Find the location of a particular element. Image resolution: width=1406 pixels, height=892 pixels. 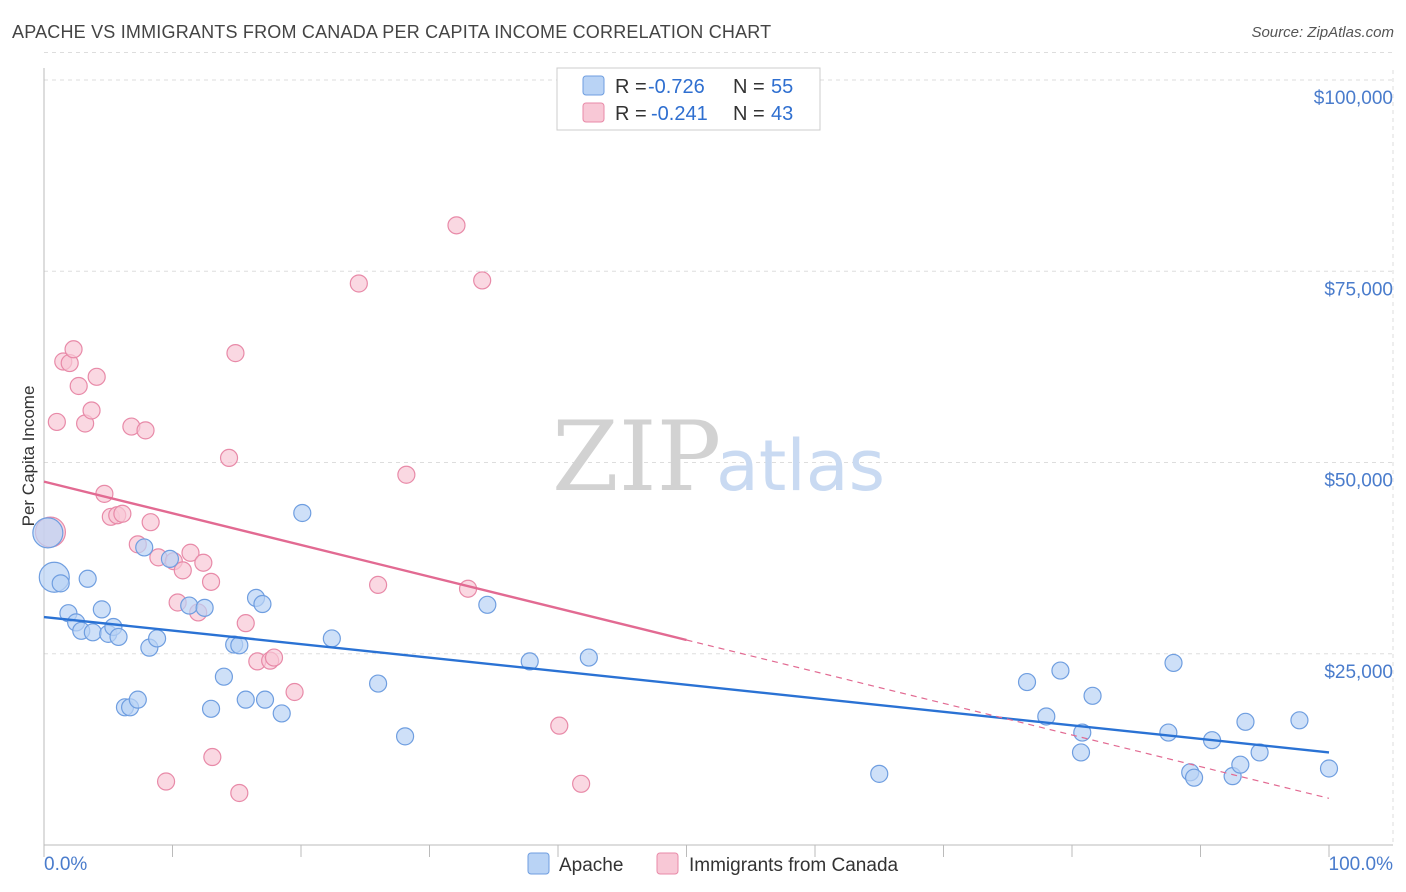

legend-r-label-2: R = is located at coordinates (631, 114).